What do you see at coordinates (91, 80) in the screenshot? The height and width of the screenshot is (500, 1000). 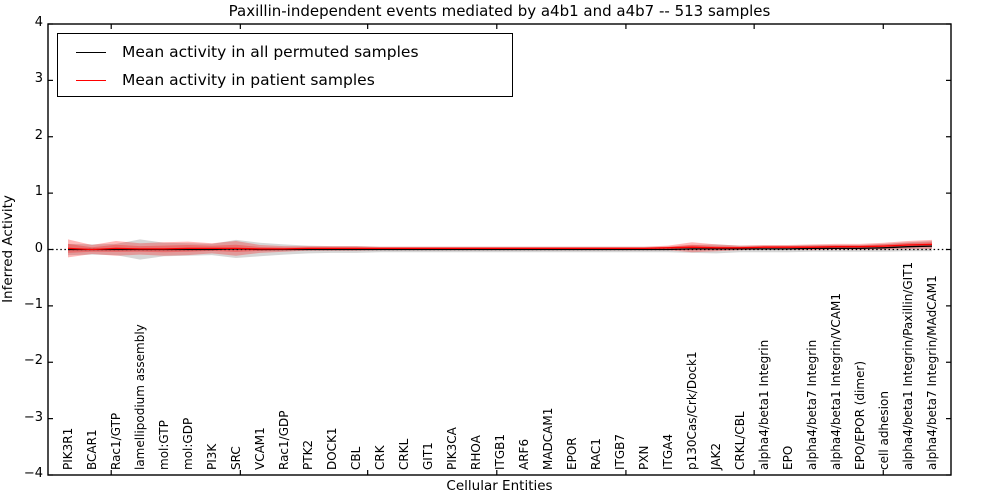 I see `patient-line-swatch` at bounding box center [91, 80].